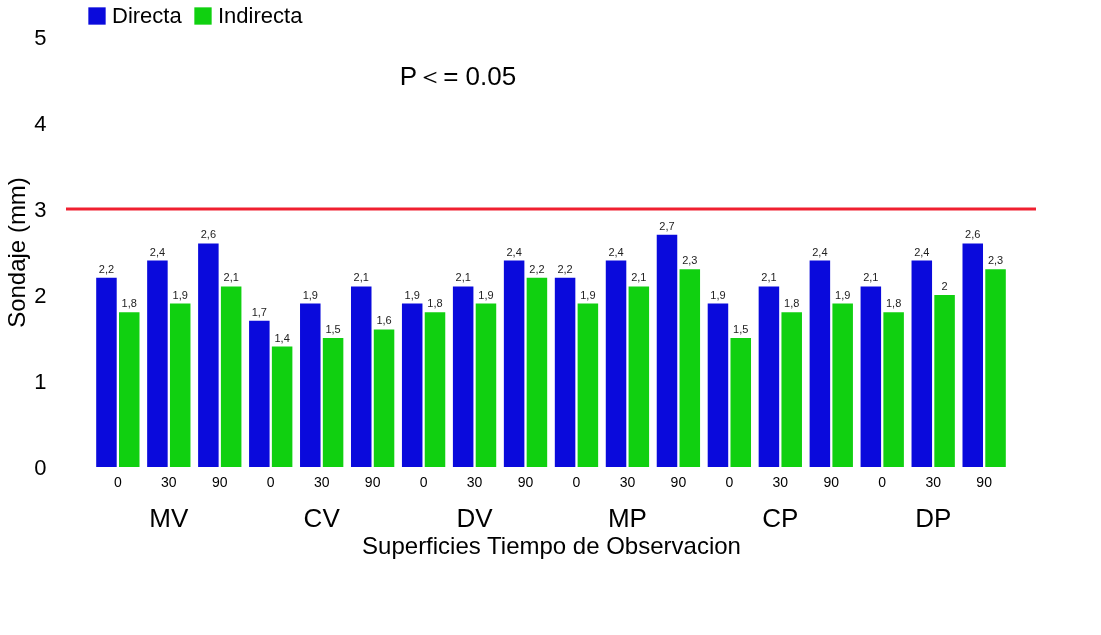  Describe the element at coordinates (261, 15) in the screenshot. I see `legend-label: Indirecta` at that location.